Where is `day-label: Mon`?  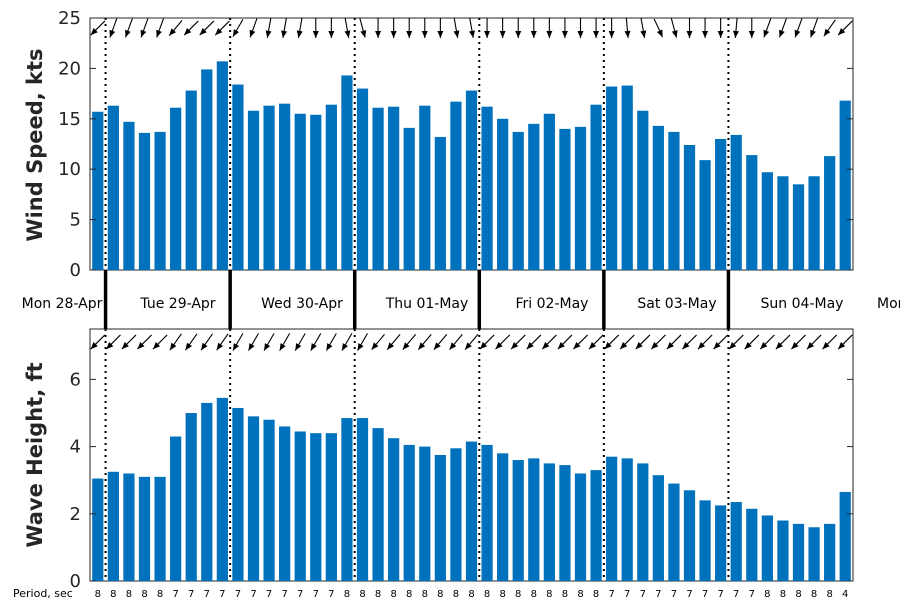
day-label: Mon is located at coordinates (888, 304).